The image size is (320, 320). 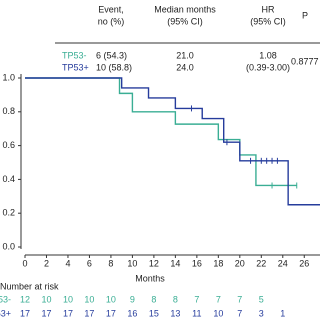 What do you see at coordinates (8, 145) in the screenshot?
I see `y-tick-label: 0.6` at bounding box center [8, 145].